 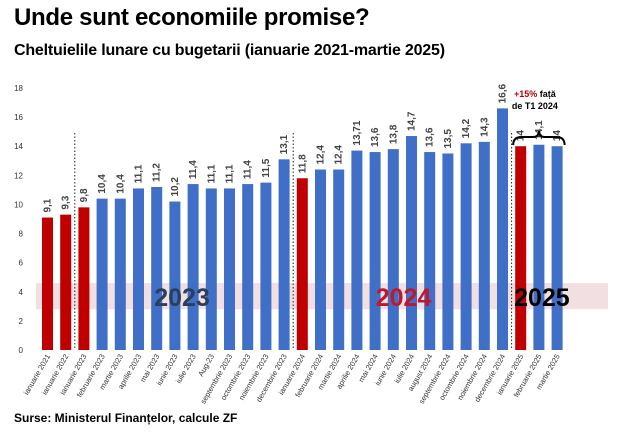 I want to click on bar-value-label: 9,8, so click(x=84, y=195).